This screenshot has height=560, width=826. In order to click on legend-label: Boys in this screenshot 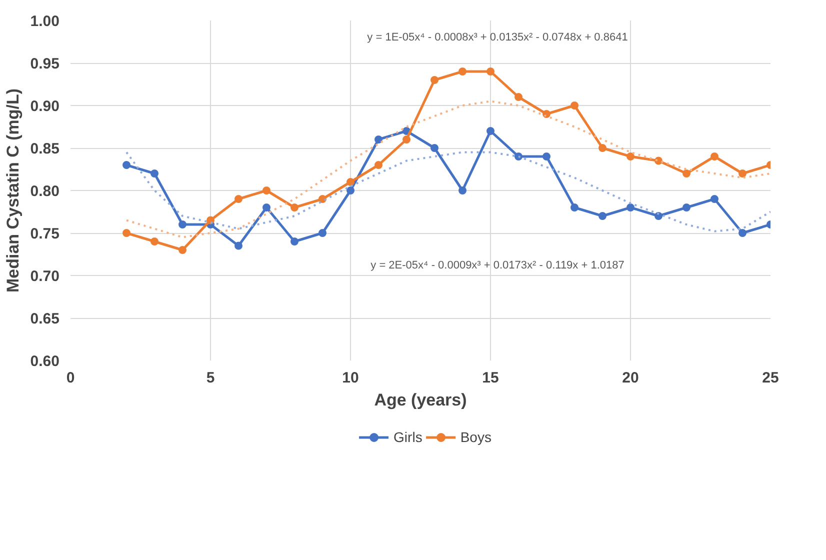, I will do `click(476, 437)`.